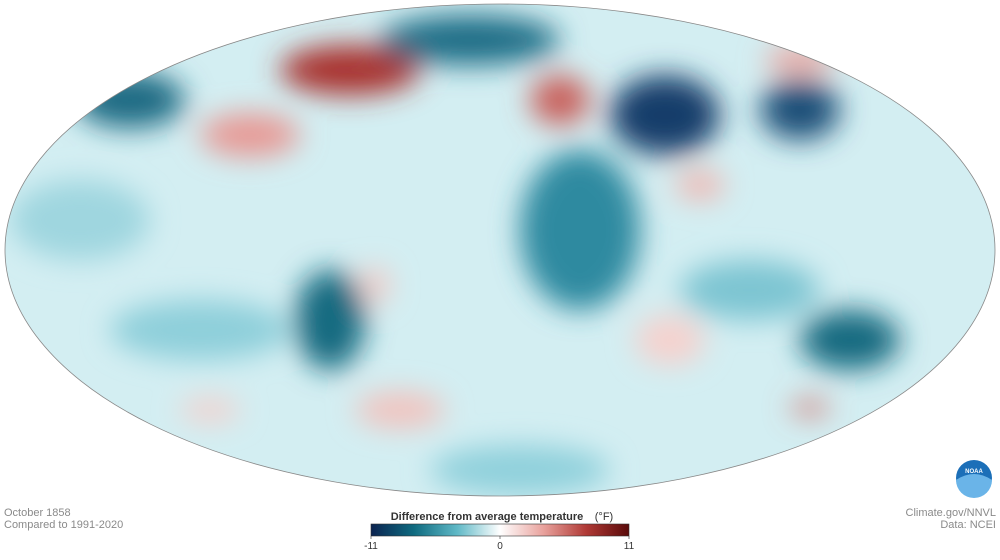  Describe the element at coordinates (487, 517) in the screenshot. I see `legend-title: Difference from average temperature` at that location.